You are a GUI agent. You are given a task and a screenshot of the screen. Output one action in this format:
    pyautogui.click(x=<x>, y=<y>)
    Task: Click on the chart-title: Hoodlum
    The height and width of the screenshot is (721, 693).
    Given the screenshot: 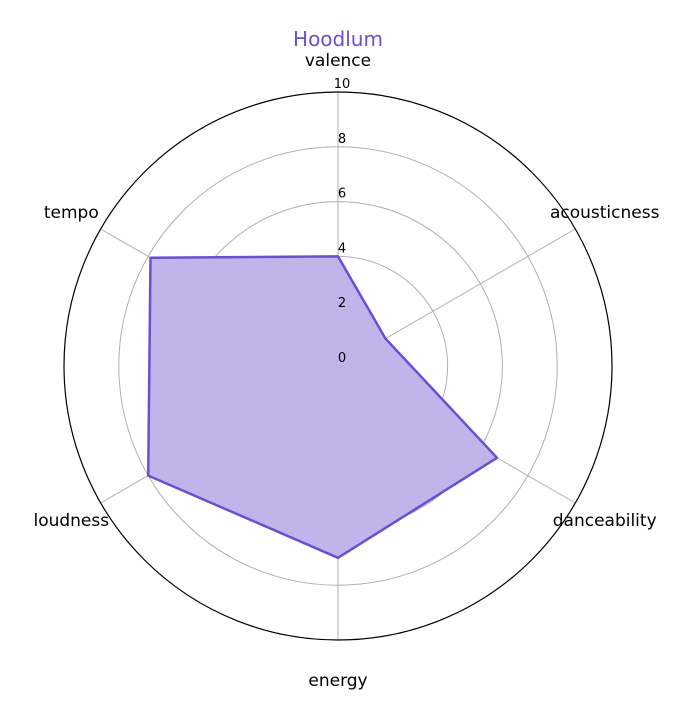 What is the action you would take?
    pyautogui.click(x=338, y=39)
    